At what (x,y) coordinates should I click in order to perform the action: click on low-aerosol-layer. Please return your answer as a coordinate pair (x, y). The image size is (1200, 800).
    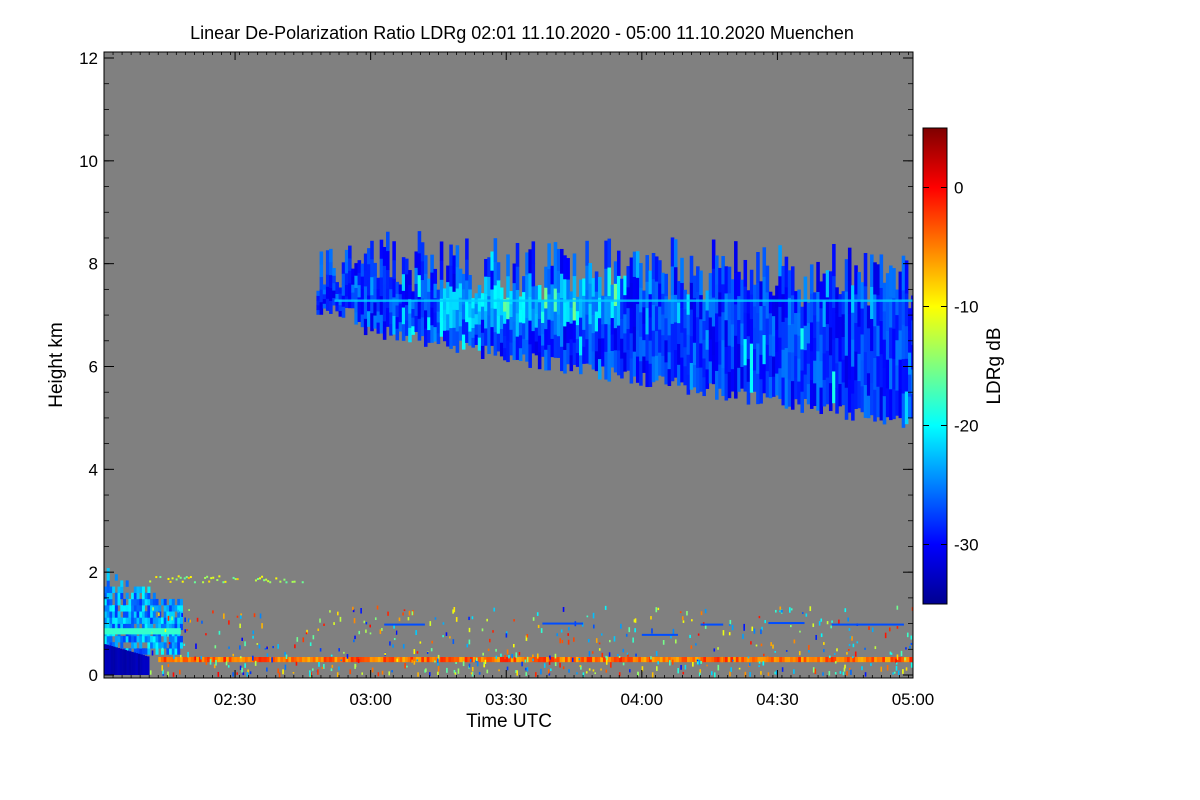
    Looking at the image, I should click on (142, 631).